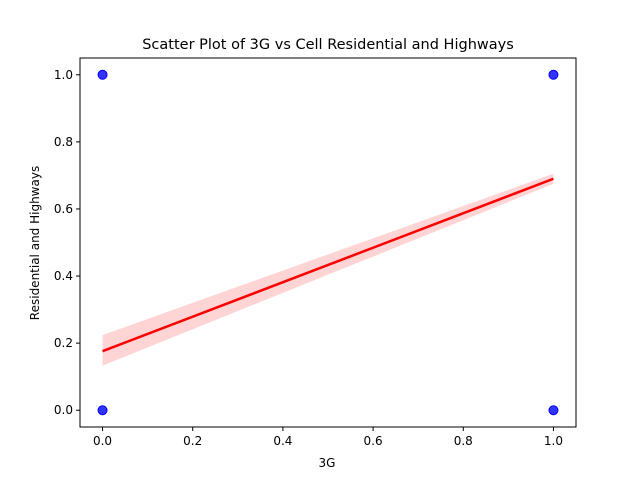 Image resolution: width=640 pixels, height=480 pixels. Describe the element at coordinates (63, 142) in the screenshot. I see `y-tick-label: 0.8` at that location.